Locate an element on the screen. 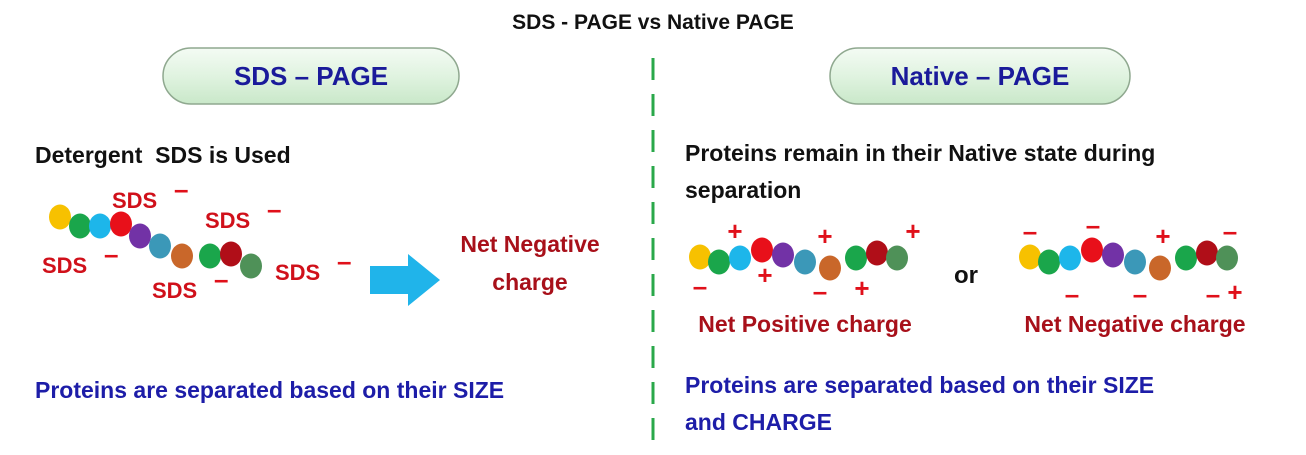  sds-labels: SDS –SDS –SDS –SDS – SDS – is located at coordinates (196, 238).